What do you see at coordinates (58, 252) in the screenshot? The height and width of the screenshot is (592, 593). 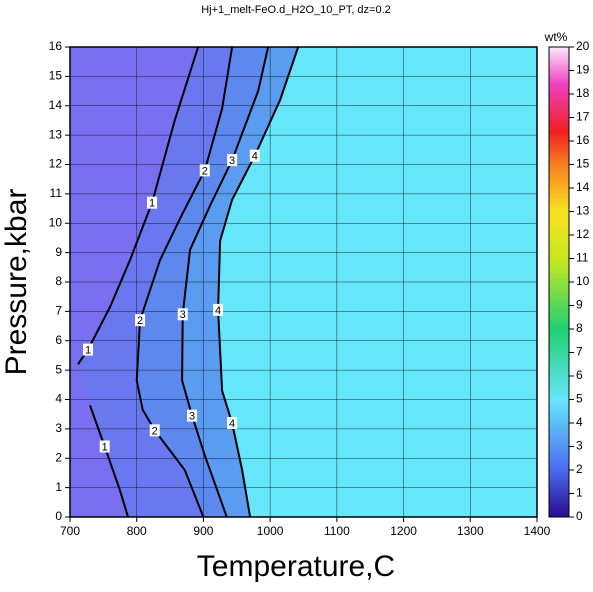 I see `y-tick-label: 9` at bounding box center [58, 252].